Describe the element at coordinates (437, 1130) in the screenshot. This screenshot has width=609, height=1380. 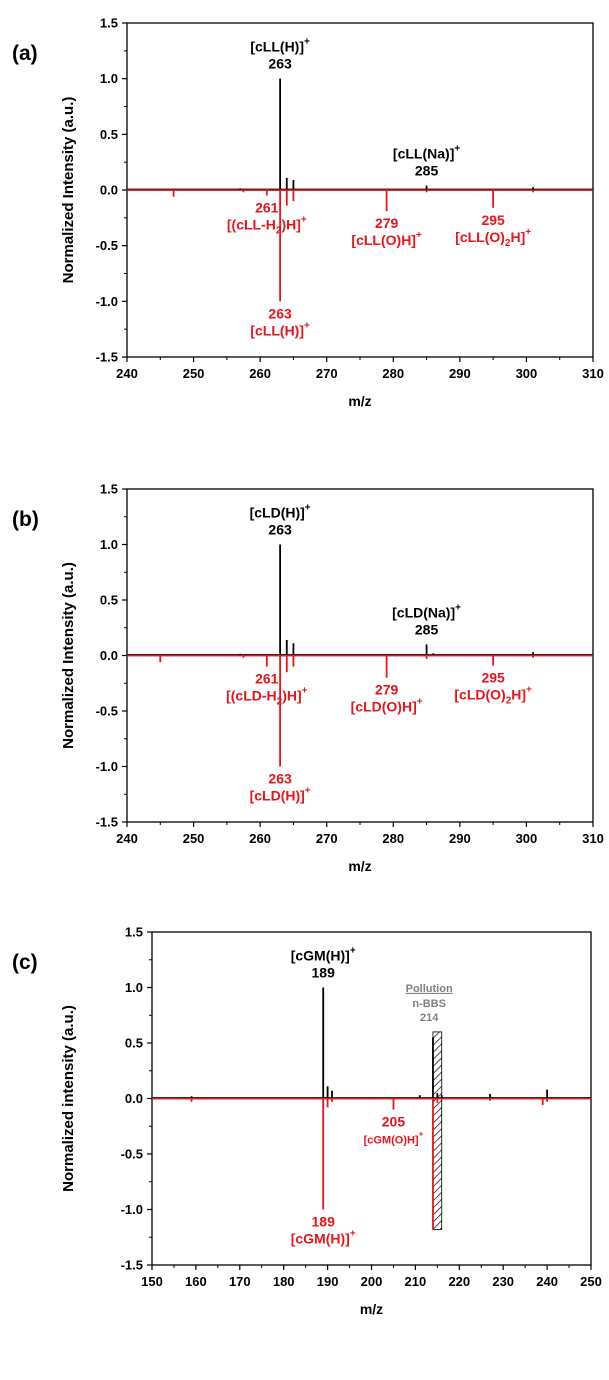
I see `pollution-band` at that location.